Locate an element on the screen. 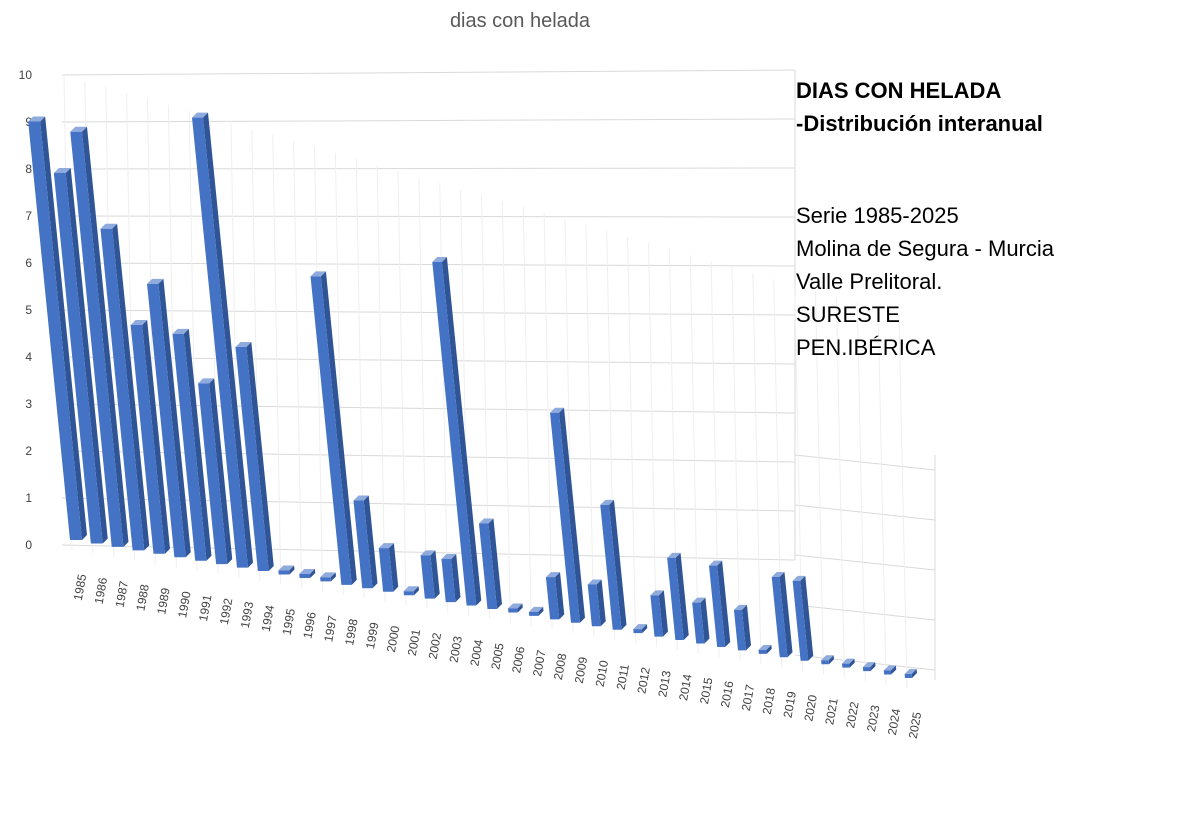 This screenshot has width=1200, height=813. annotation-heading-line: -Distribución interanual is located at coordinates (919, 123).